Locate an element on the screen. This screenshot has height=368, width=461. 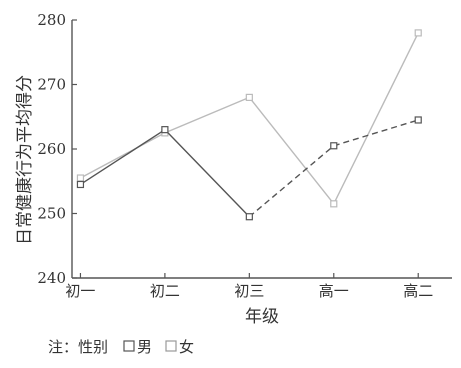
x-tick-label: 初一 is located at coordinates (80, 291).